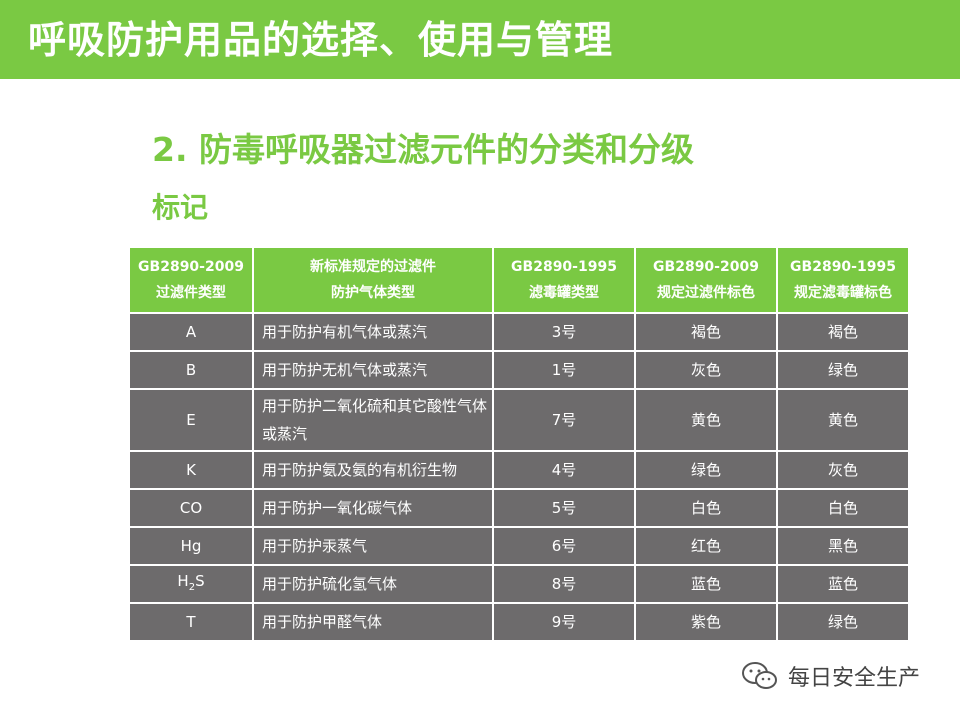 The image size is (960, 720). I want to click on cell-new-color: 蓝色, so click(706, 584).